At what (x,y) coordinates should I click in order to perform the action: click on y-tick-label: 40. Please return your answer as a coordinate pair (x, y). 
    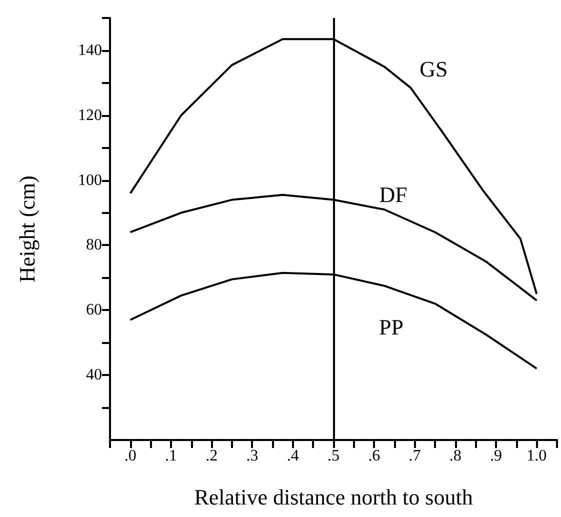
    Looking at the image, I should click on (94, 375).